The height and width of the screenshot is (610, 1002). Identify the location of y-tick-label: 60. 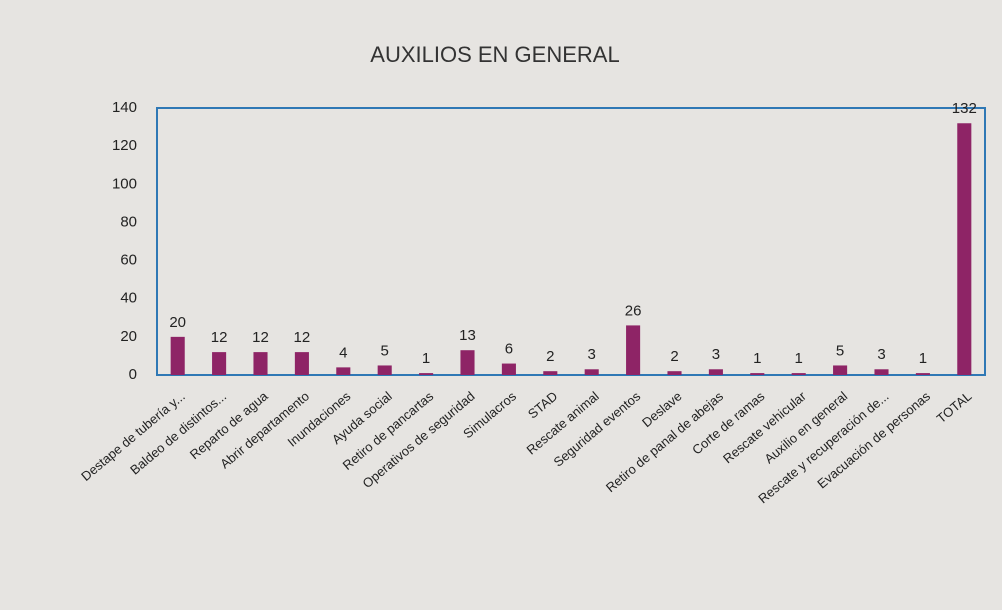
(128, 260).